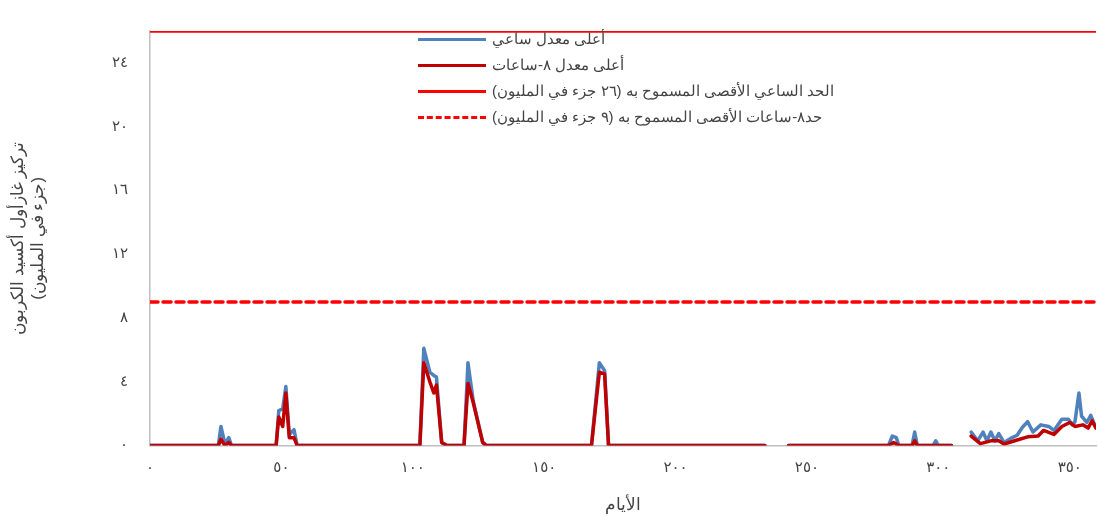 Image resolution: width=1098 pixels, height=524 pixels. What do you see at coordinates (663, 91) in the screenshot?
I see `legend-label: الحد الساعي الأقصى المسموح به (٢٦ جزء في المليون)` at bounding box center [663, 91].